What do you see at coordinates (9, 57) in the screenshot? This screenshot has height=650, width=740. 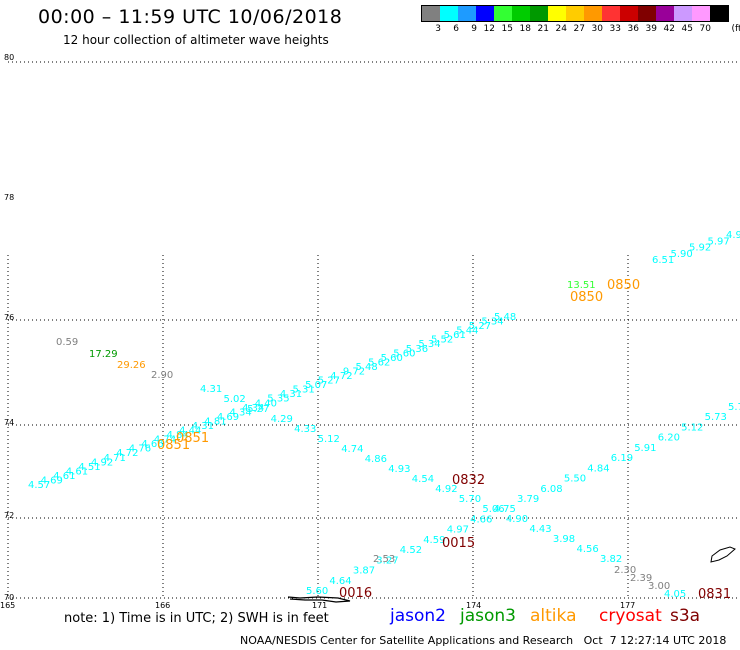 I see `latitude-label: 80` at bounding box center [9, 57].